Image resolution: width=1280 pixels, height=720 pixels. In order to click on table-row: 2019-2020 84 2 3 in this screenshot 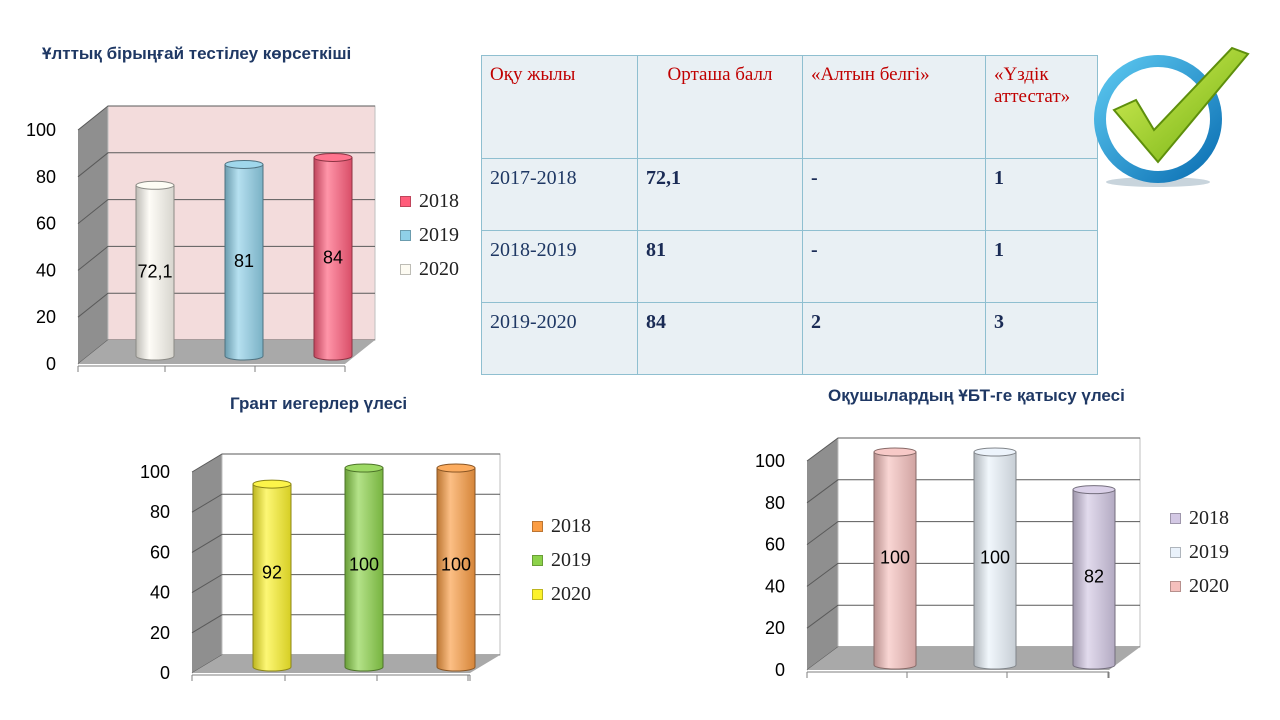, I will do `click(789, 338)`.